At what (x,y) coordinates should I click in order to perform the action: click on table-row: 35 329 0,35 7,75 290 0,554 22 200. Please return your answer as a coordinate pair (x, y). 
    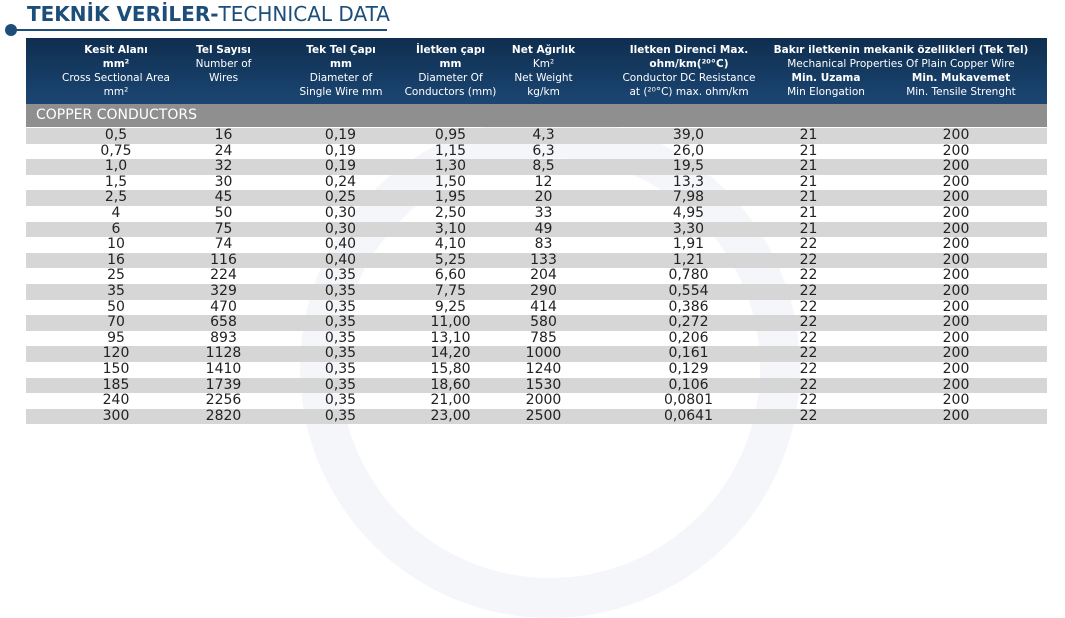
    Looking at the image, I should click on (536, 291).